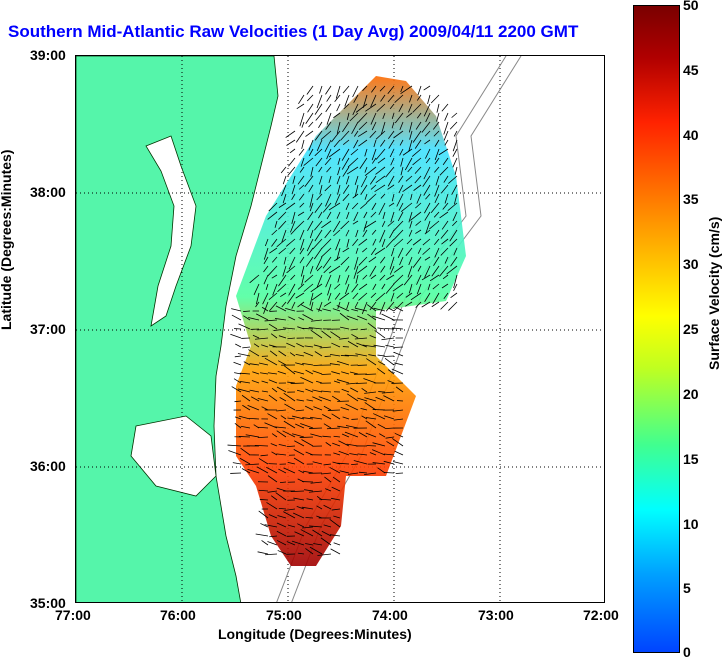  Describe the element at coordinates (496, 615) in the screenshot. I see `x-tick-4: 73:00` at that location.